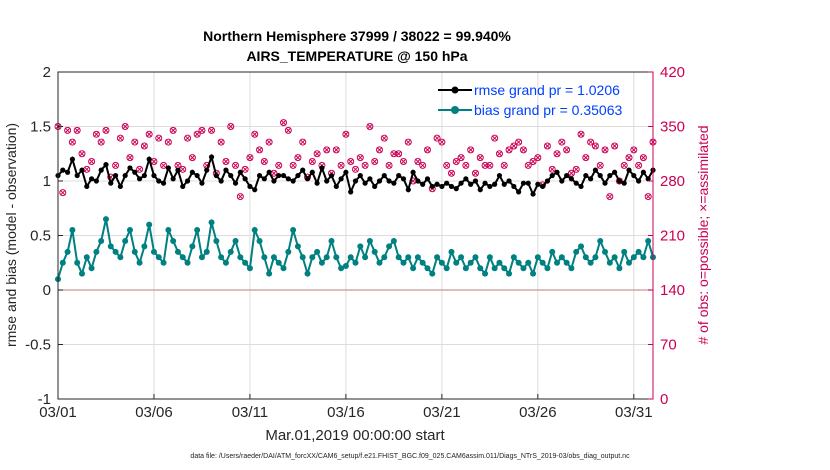 The width and height of the screenshot is (830, 470). Describe the element at coordinates (455, 90) in the screenshot. I see `legend-rmse-marker` at that location.